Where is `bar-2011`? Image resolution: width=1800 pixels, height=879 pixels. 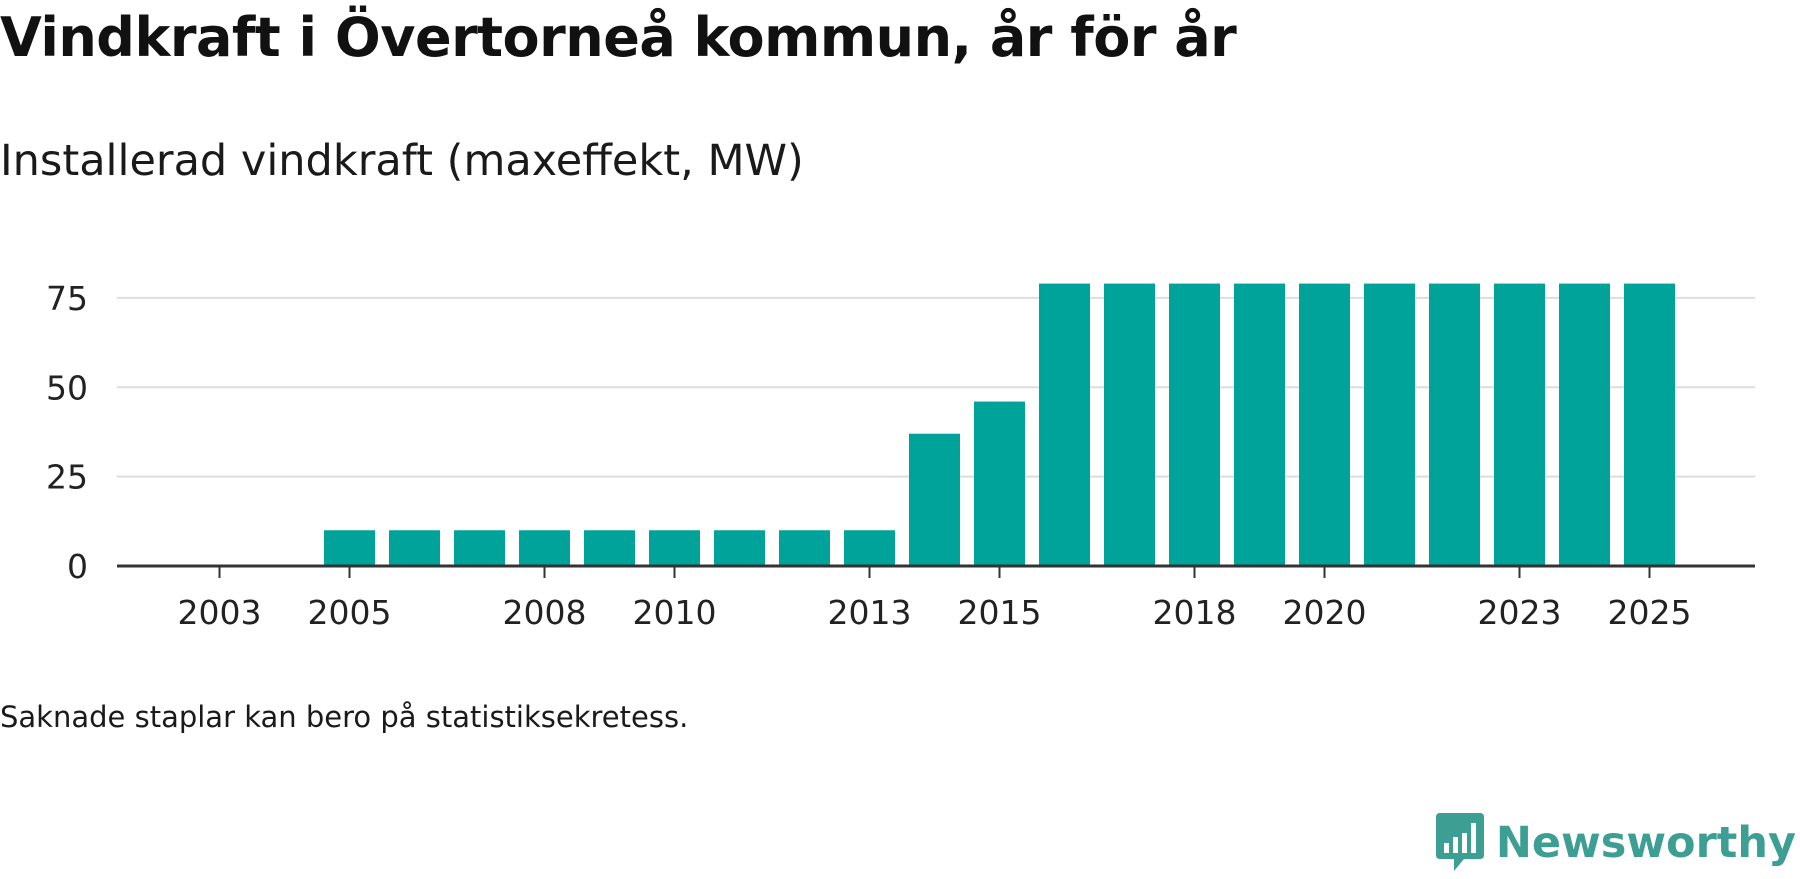 bar-2011 is located at coordinates (739, 548).